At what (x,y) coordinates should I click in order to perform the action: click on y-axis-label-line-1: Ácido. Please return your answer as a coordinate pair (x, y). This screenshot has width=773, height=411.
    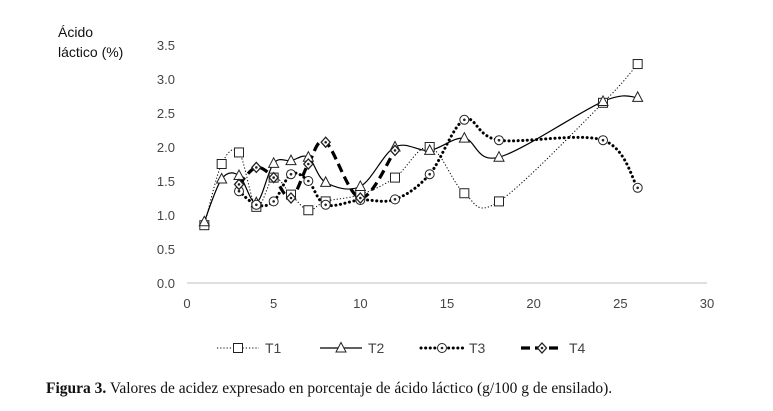
    Looking at the image, I should click on (76, 32).